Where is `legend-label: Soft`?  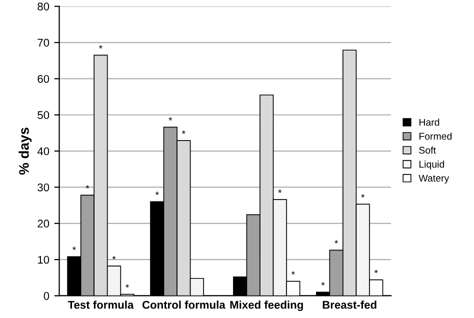
legend-label: Soft is located at coordinates (427, 150).